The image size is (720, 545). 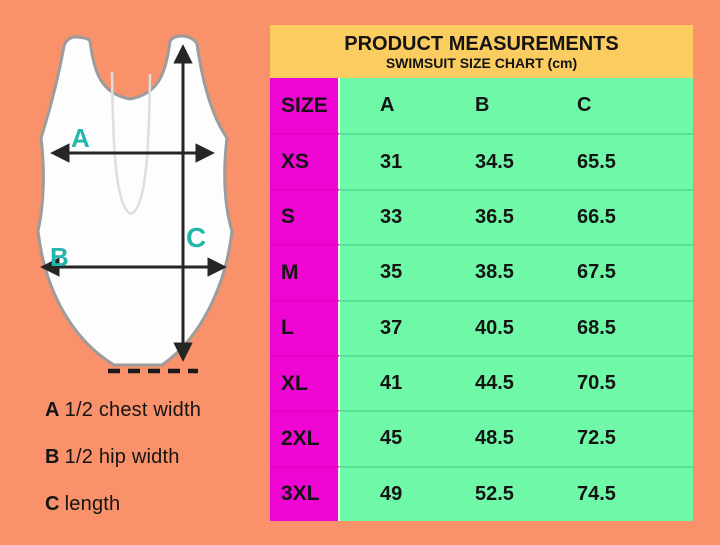 What do you see at coordinates (52, 457) in the screenshot?
I see `legend-letter-b: B` at bounding box center [52, 457].